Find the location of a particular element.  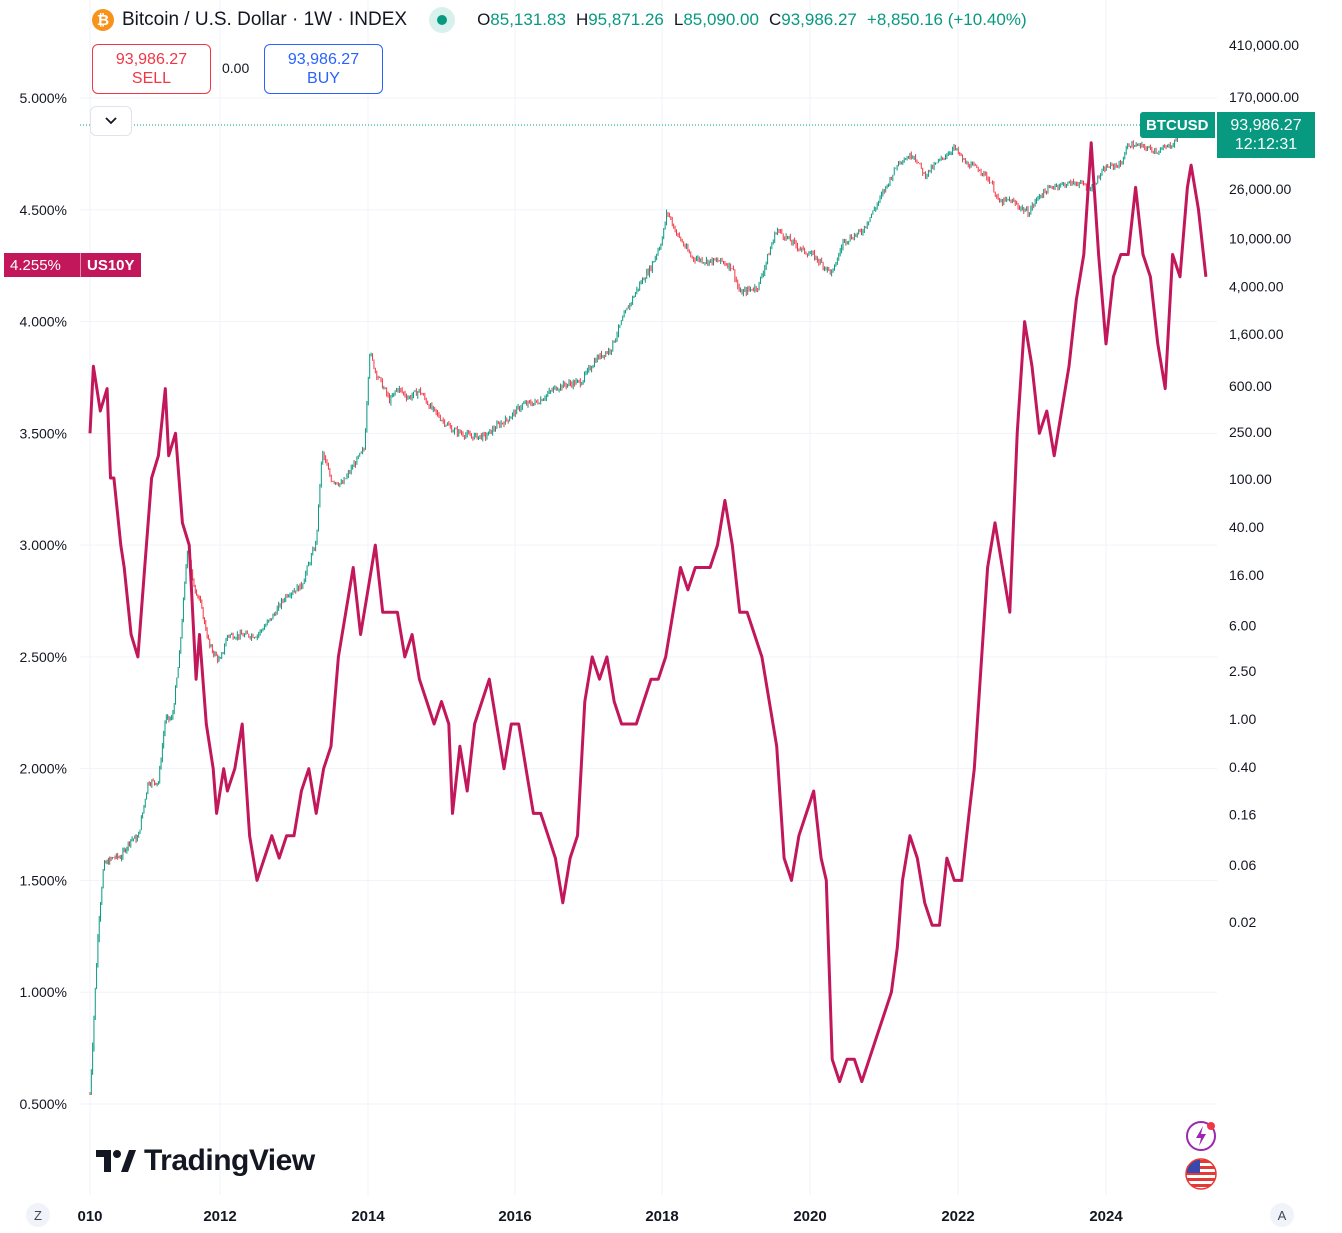

left-axis-tick-label: 4.500% is located at coordinates (43, 210).